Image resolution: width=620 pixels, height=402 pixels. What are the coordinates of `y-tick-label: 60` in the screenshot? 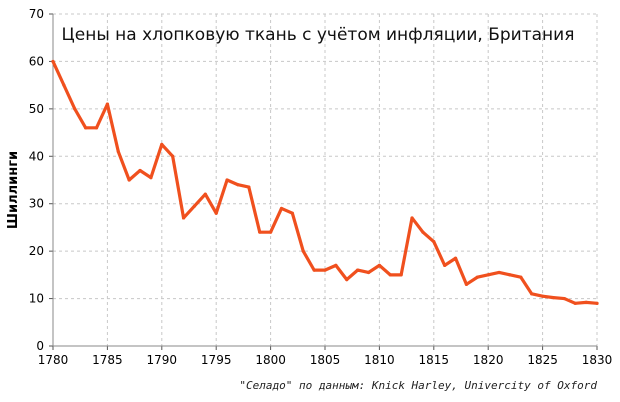 It's located at (36, 61).